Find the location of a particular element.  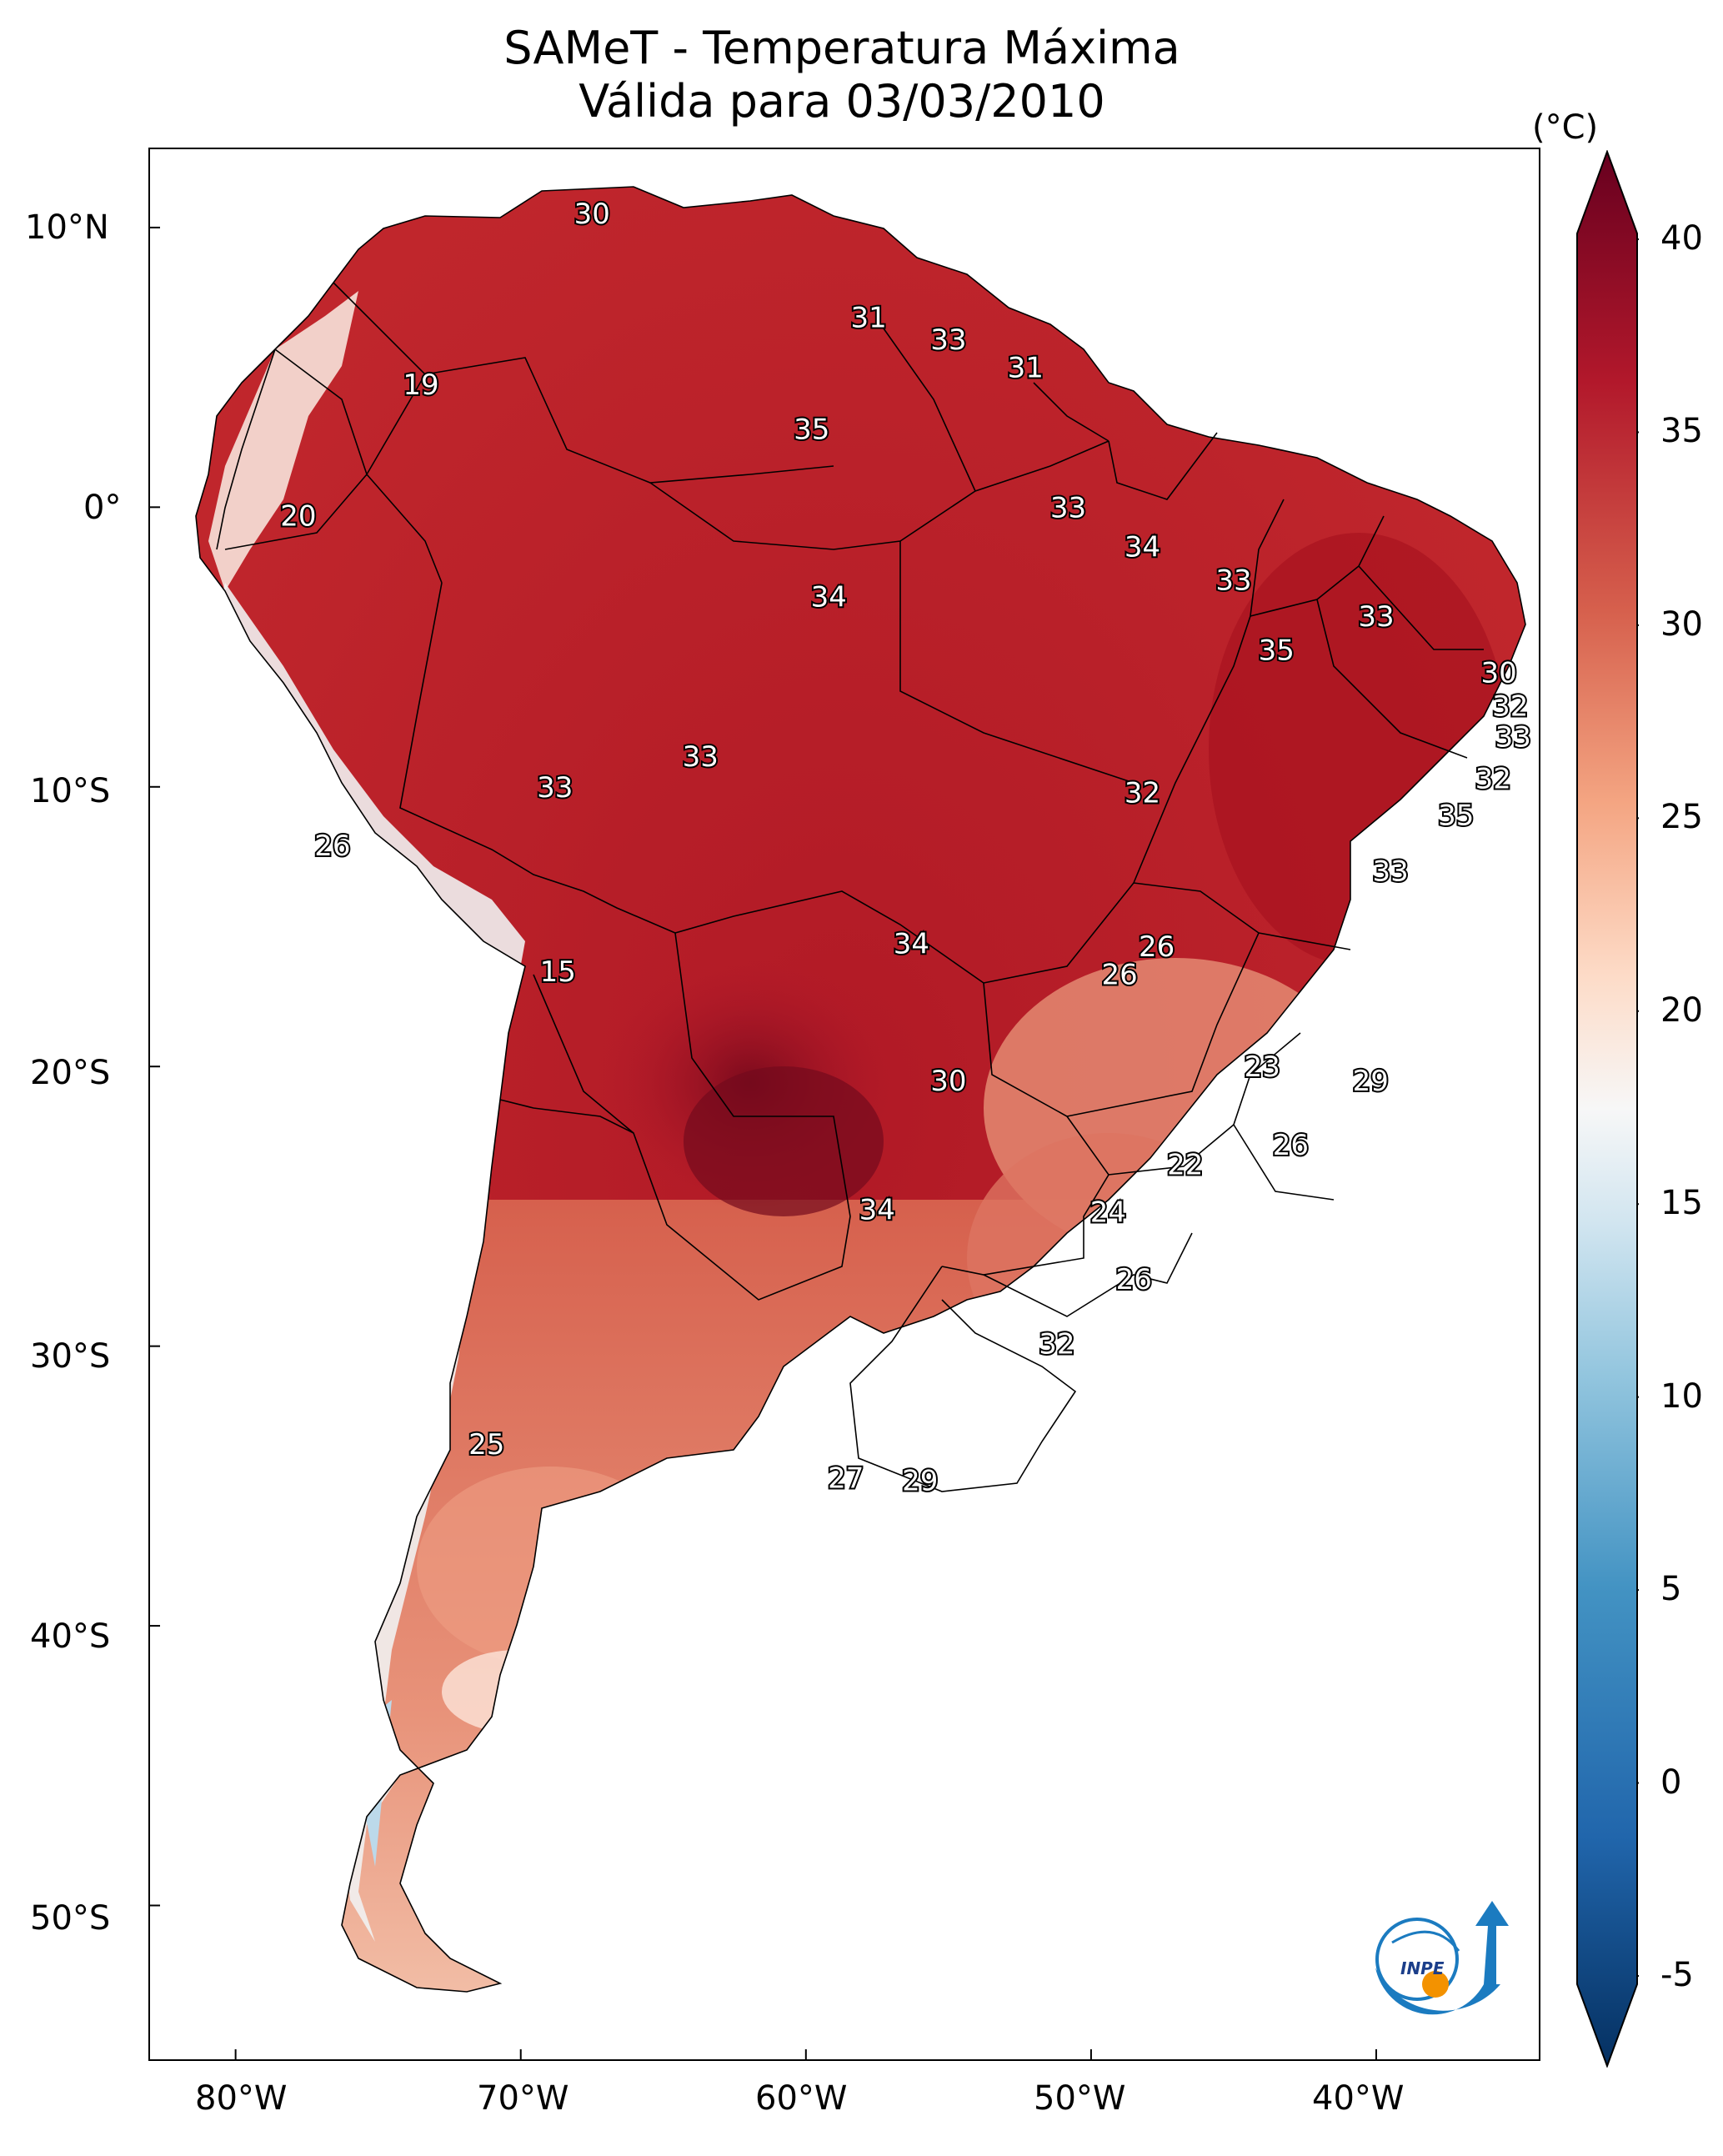

lat-label: 40°S is located at coordinates (70, 1636).